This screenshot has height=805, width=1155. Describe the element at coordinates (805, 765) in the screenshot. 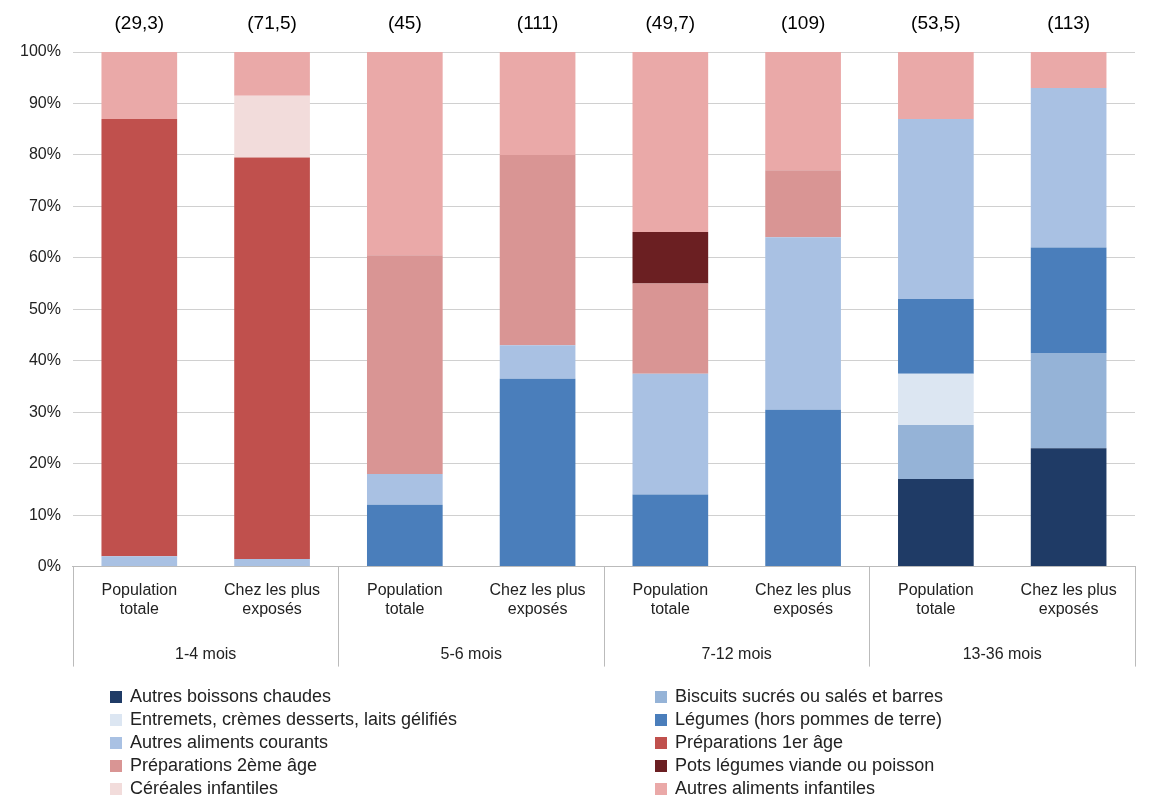

I see `legend-label: Pots légumes viande ou poisson` at that location.